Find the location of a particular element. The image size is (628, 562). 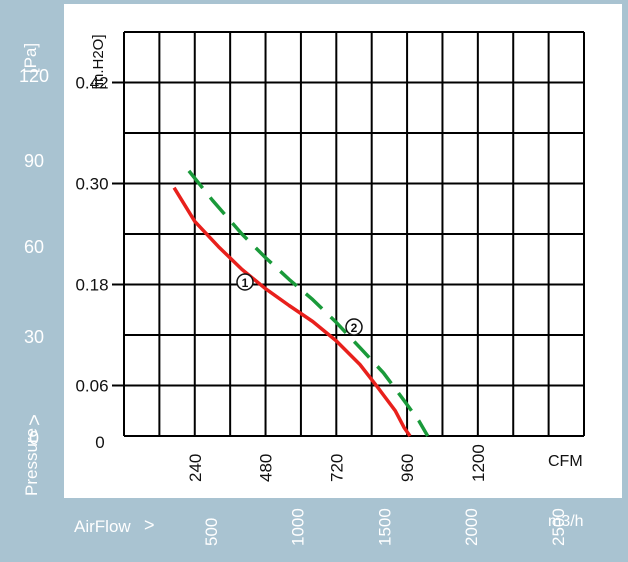

cfm-unit-label: CFM is located at coordinates (565, 461).